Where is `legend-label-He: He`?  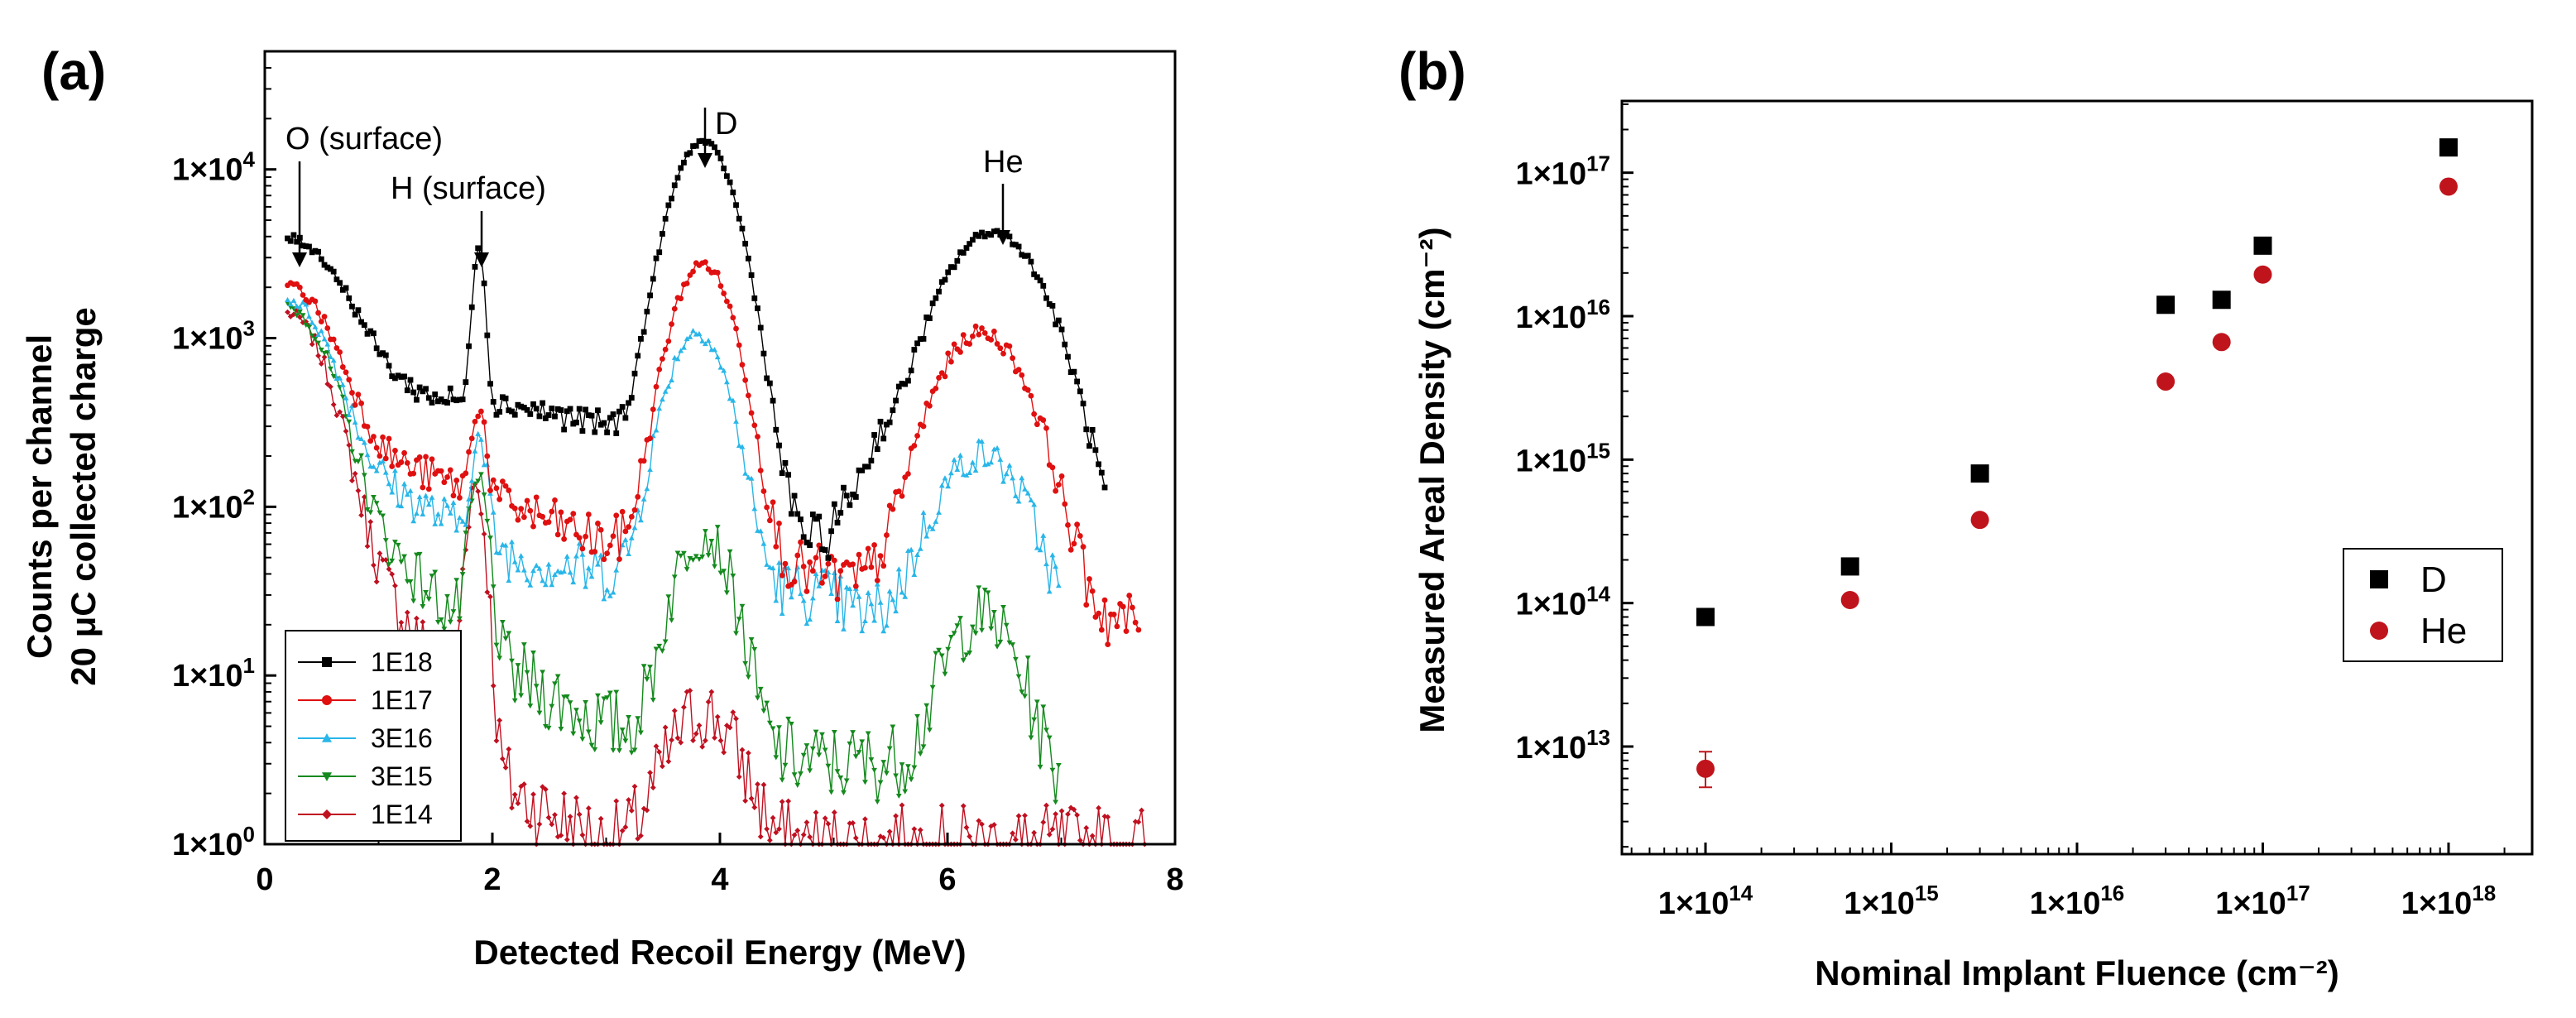
legend-label-He: He is located at coordinates (2444, 631).